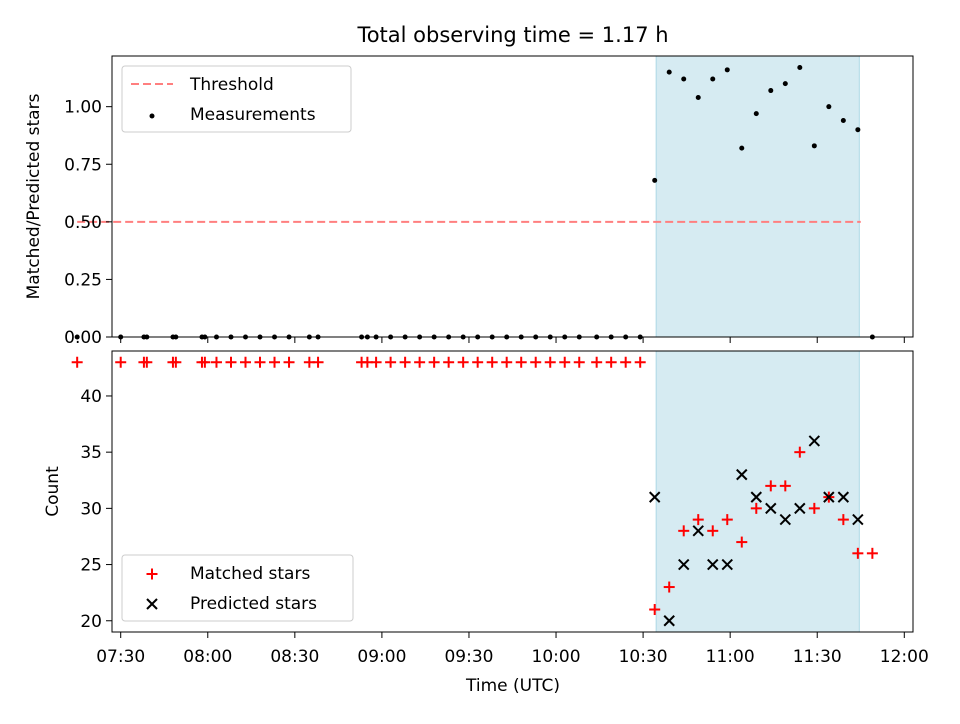  I want to click on top-y-tick-label: 0.75, so click(83, 165).